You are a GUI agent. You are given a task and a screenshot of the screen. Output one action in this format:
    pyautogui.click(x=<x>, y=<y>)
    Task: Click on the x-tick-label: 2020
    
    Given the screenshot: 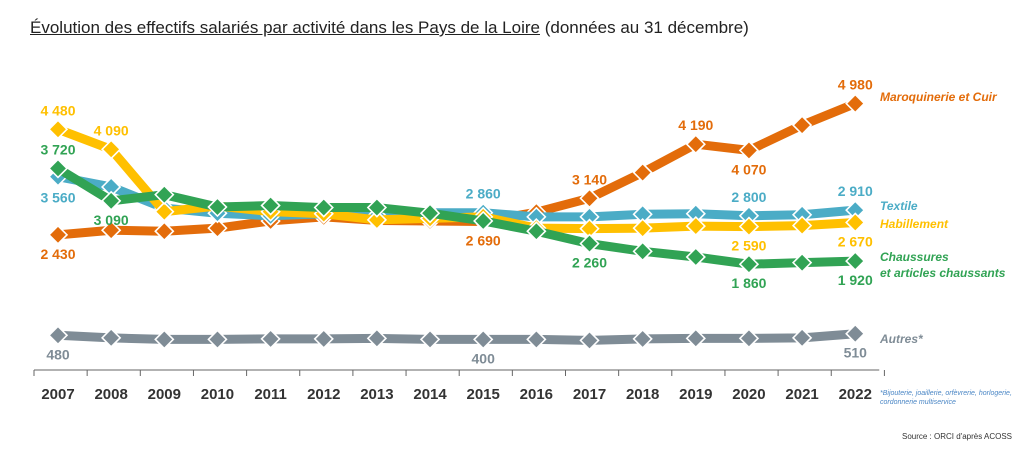 What is the action you would take?
    pyautogui.click(x=748, y=394)
    